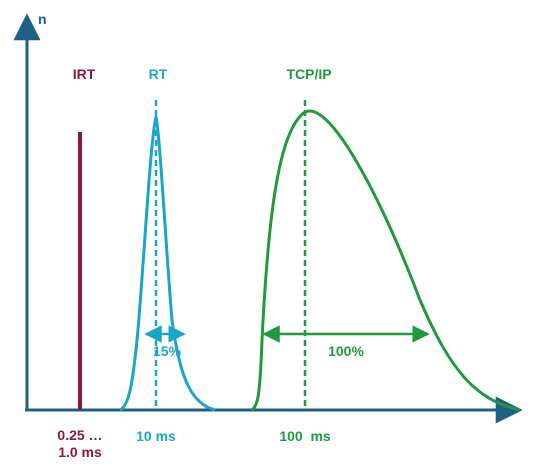 The image size is (545, 469). Describe the element at coordinates (84, 74) in the screenshot. I see `irt-label: IRT` at that location.